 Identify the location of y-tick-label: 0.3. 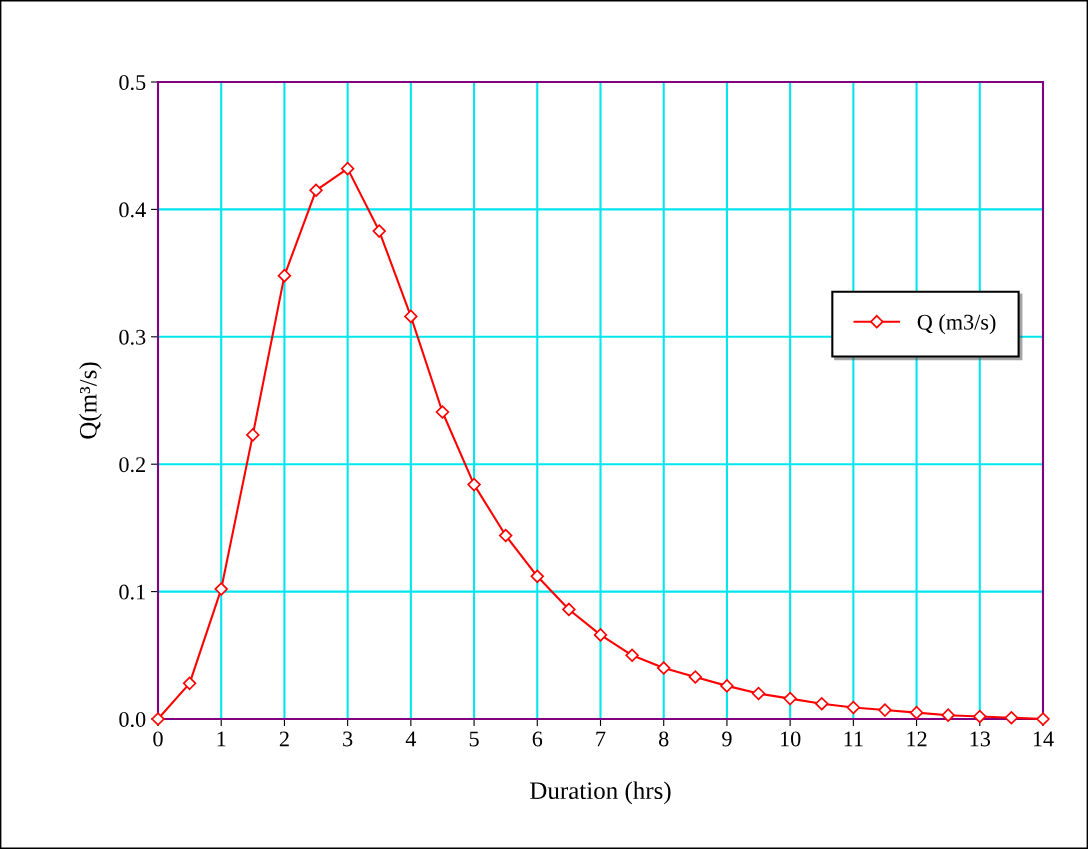
(132, 337).